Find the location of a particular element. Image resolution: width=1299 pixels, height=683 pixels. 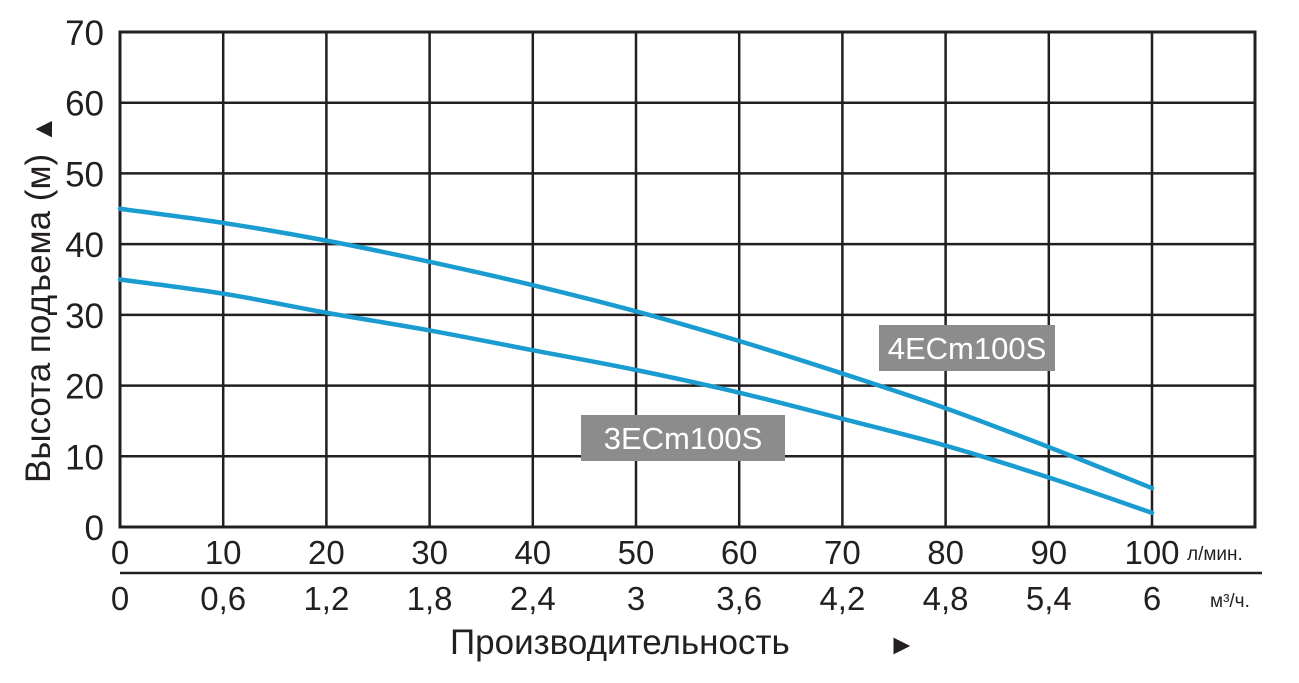

y-axis-title: Высота подъема (м) ▲ is located at coordinates (38, 299).